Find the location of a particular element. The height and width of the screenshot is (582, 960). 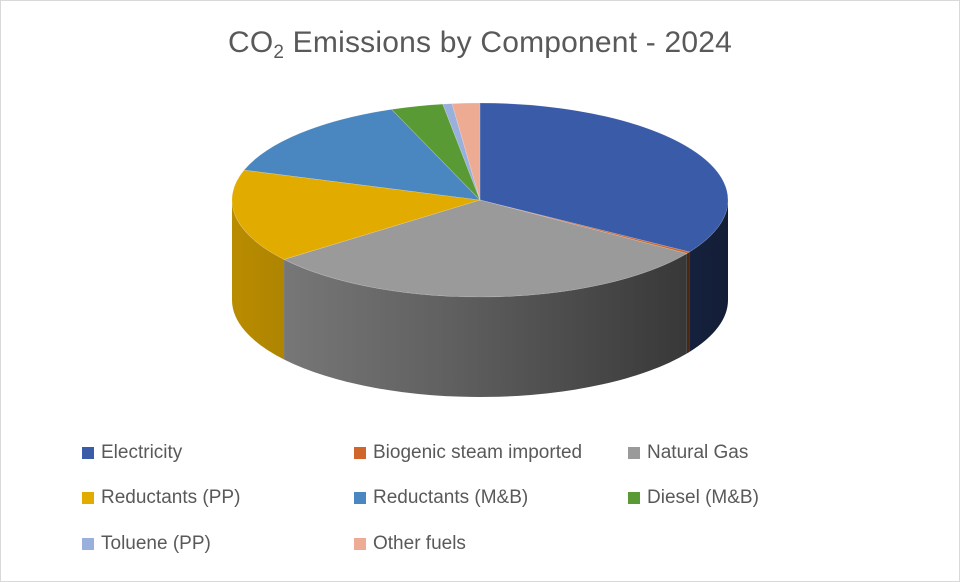

pie-slice-reductants-pp is located at coordinates (356, 214).